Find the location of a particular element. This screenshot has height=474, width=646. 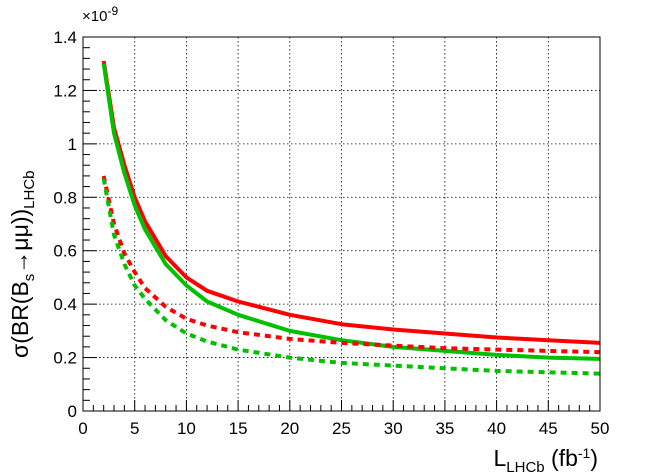

y-tick-label-0: 0 is located at coordinates (72, 411).